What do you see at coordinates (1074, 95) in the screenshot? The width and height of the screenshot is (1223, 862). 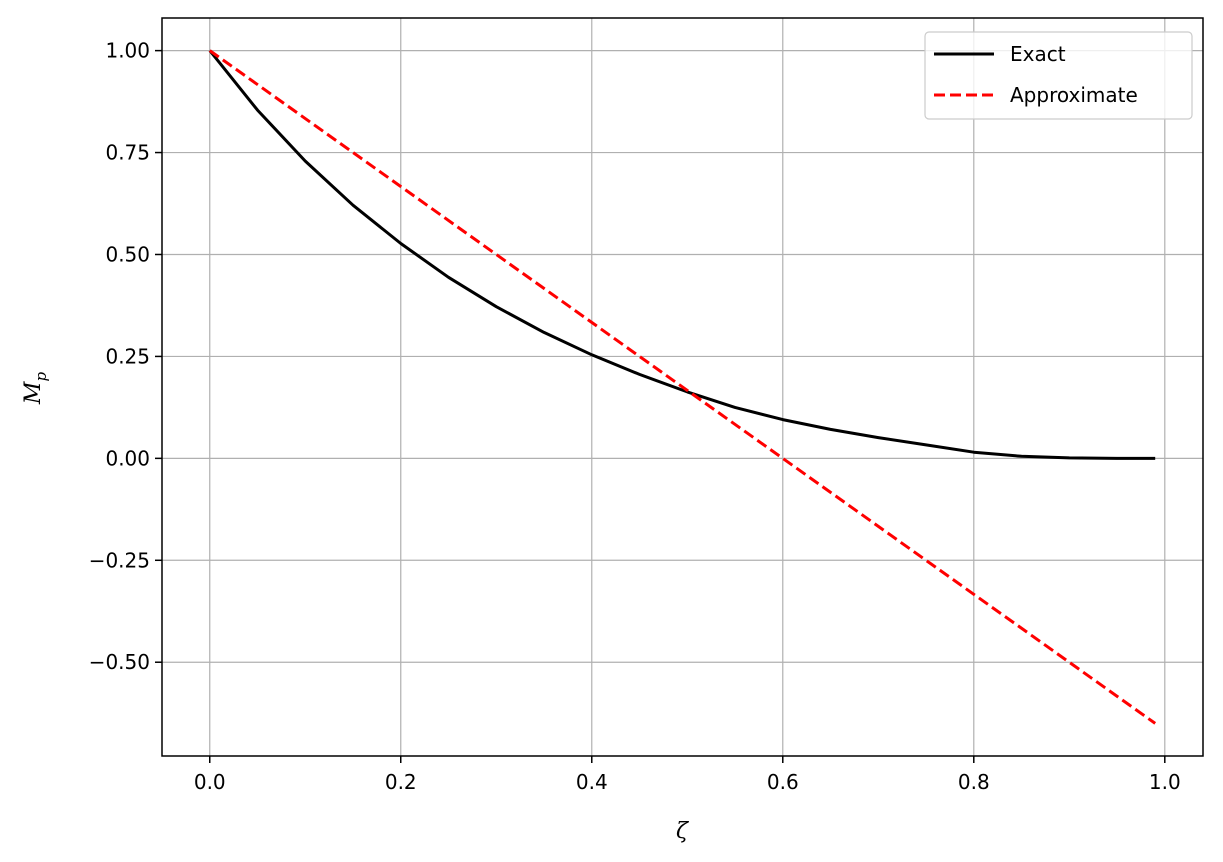 I see `legend-label-approximate: Approximate` at bounding box center [1074, 95].